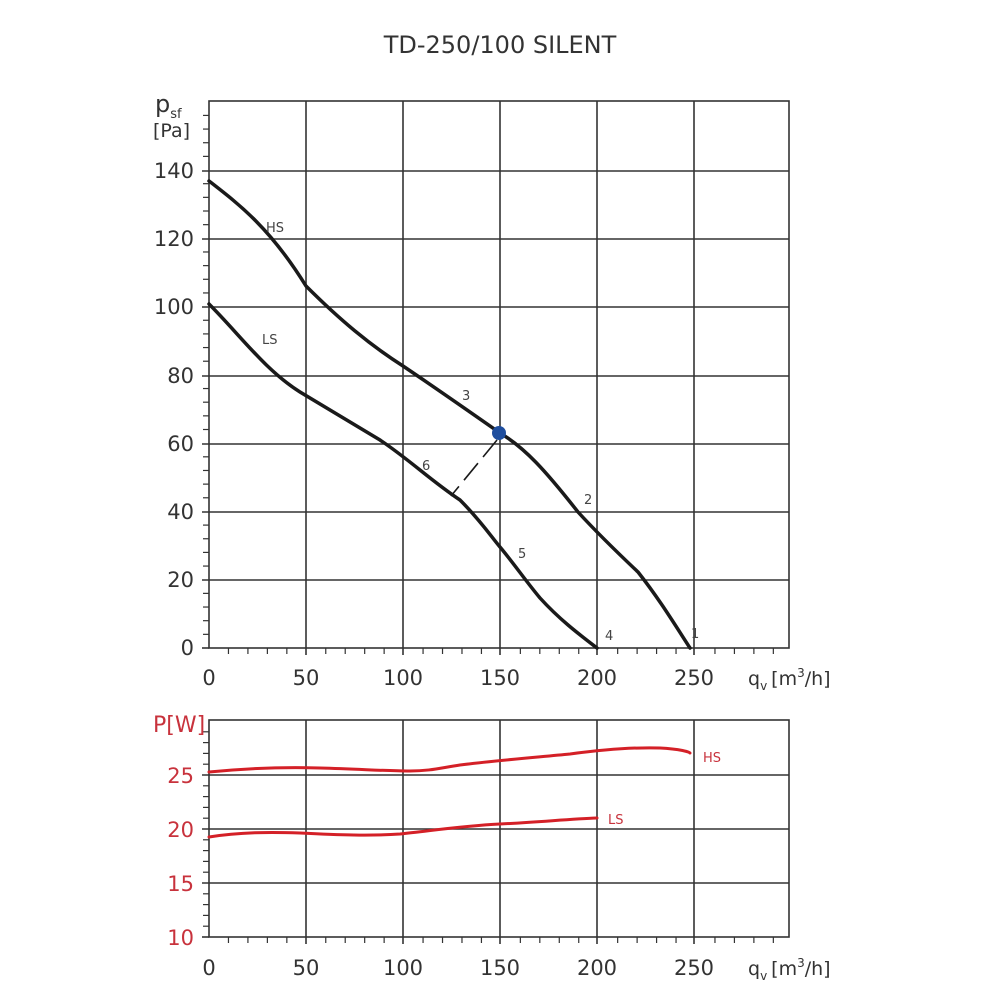 Image resolution: width=1000 pixels, height=1000 pixels. What do you see at coordinates (588, 500) in the screenshot?
I see `label-point-2: 2` at bounding box center [588, 500].